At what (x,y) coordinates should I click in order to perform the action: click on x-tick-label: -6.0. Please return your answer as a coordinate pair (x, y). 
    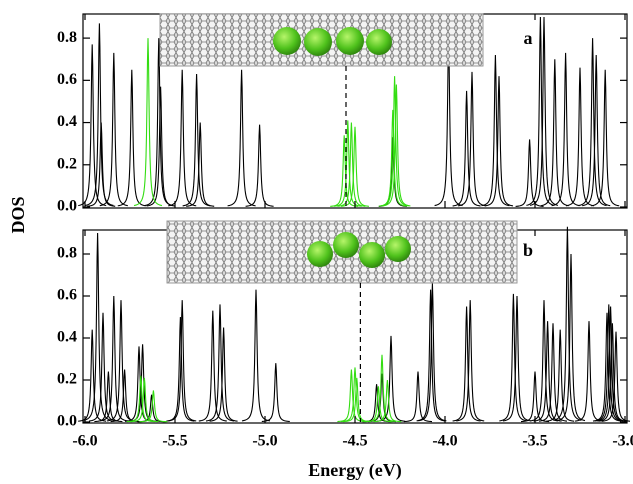
    Looking at the image, I should click on (84, 441).